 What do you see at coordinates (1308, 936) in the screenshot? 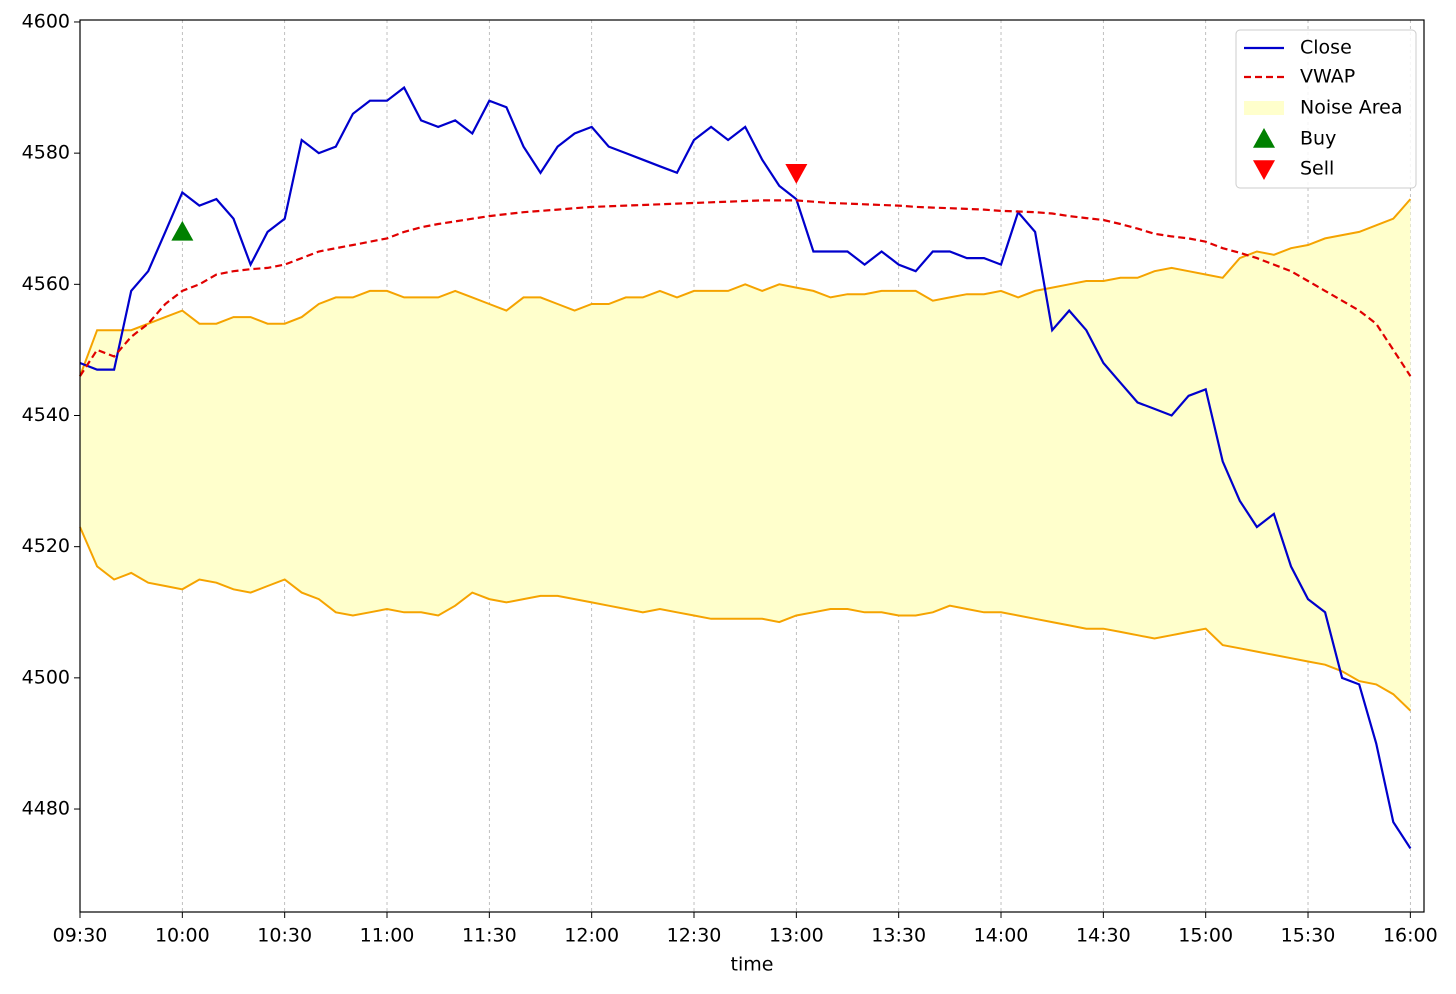
I see `x-tick-label: 15:30` at bounding box center [1308, 936].